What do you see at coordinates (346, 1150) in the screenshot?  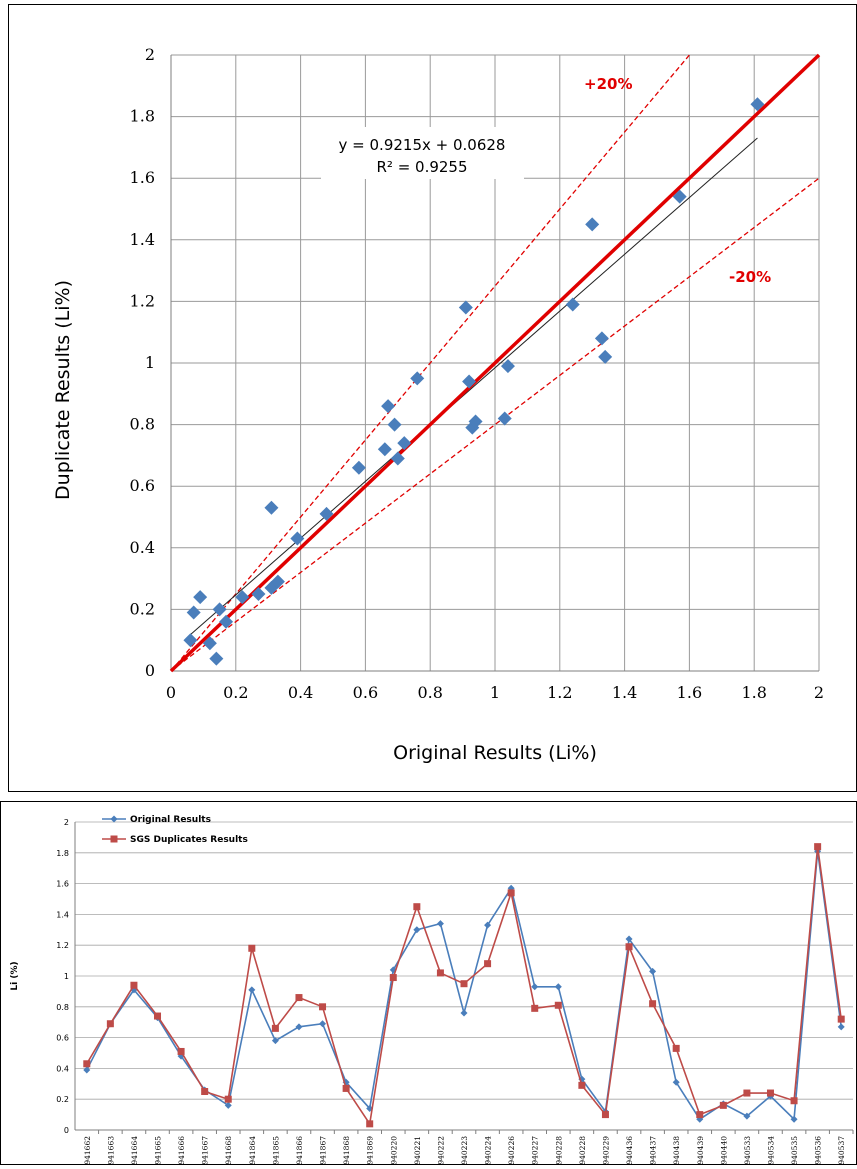 I see `x-tick-label: 1941868` at bounding box center [346, 1150].